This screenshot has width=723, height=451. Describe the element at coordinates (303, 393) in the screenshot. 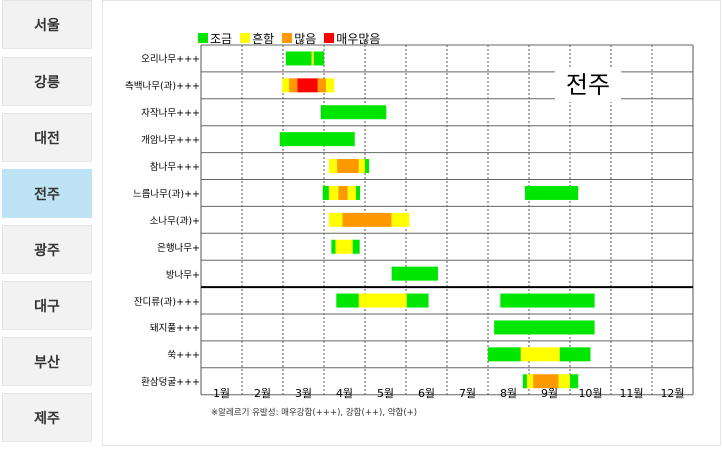

I see `month-label: 3월` at that location.